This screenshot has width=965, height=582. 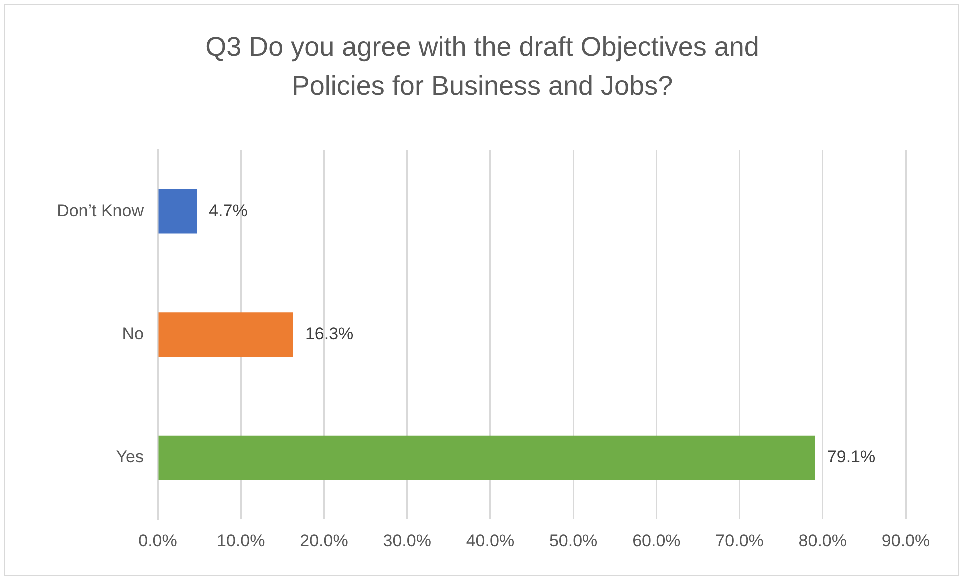 I want to click on x-tick-label: 70.0%, so click(x=740, y=540).